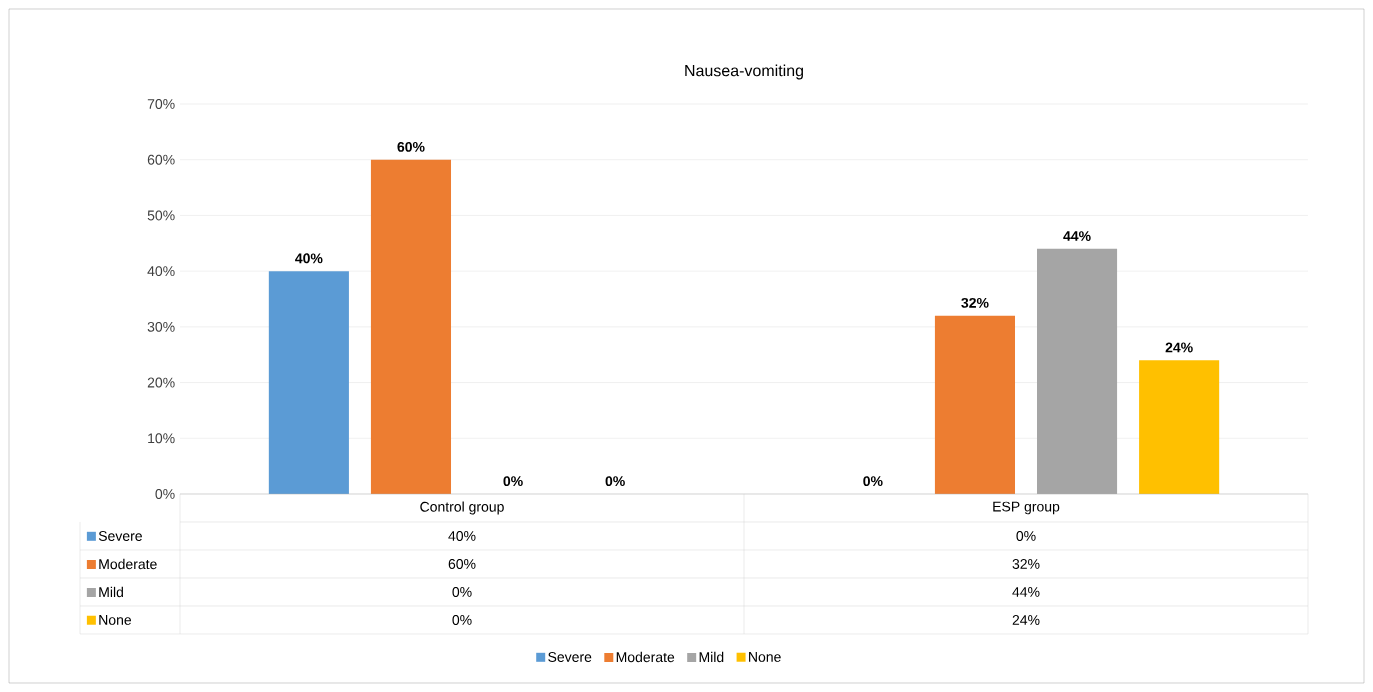  Describe the element at coordinates (1026, 508) in the screenshot. I see `x-tick-label: ESP group` at that location.